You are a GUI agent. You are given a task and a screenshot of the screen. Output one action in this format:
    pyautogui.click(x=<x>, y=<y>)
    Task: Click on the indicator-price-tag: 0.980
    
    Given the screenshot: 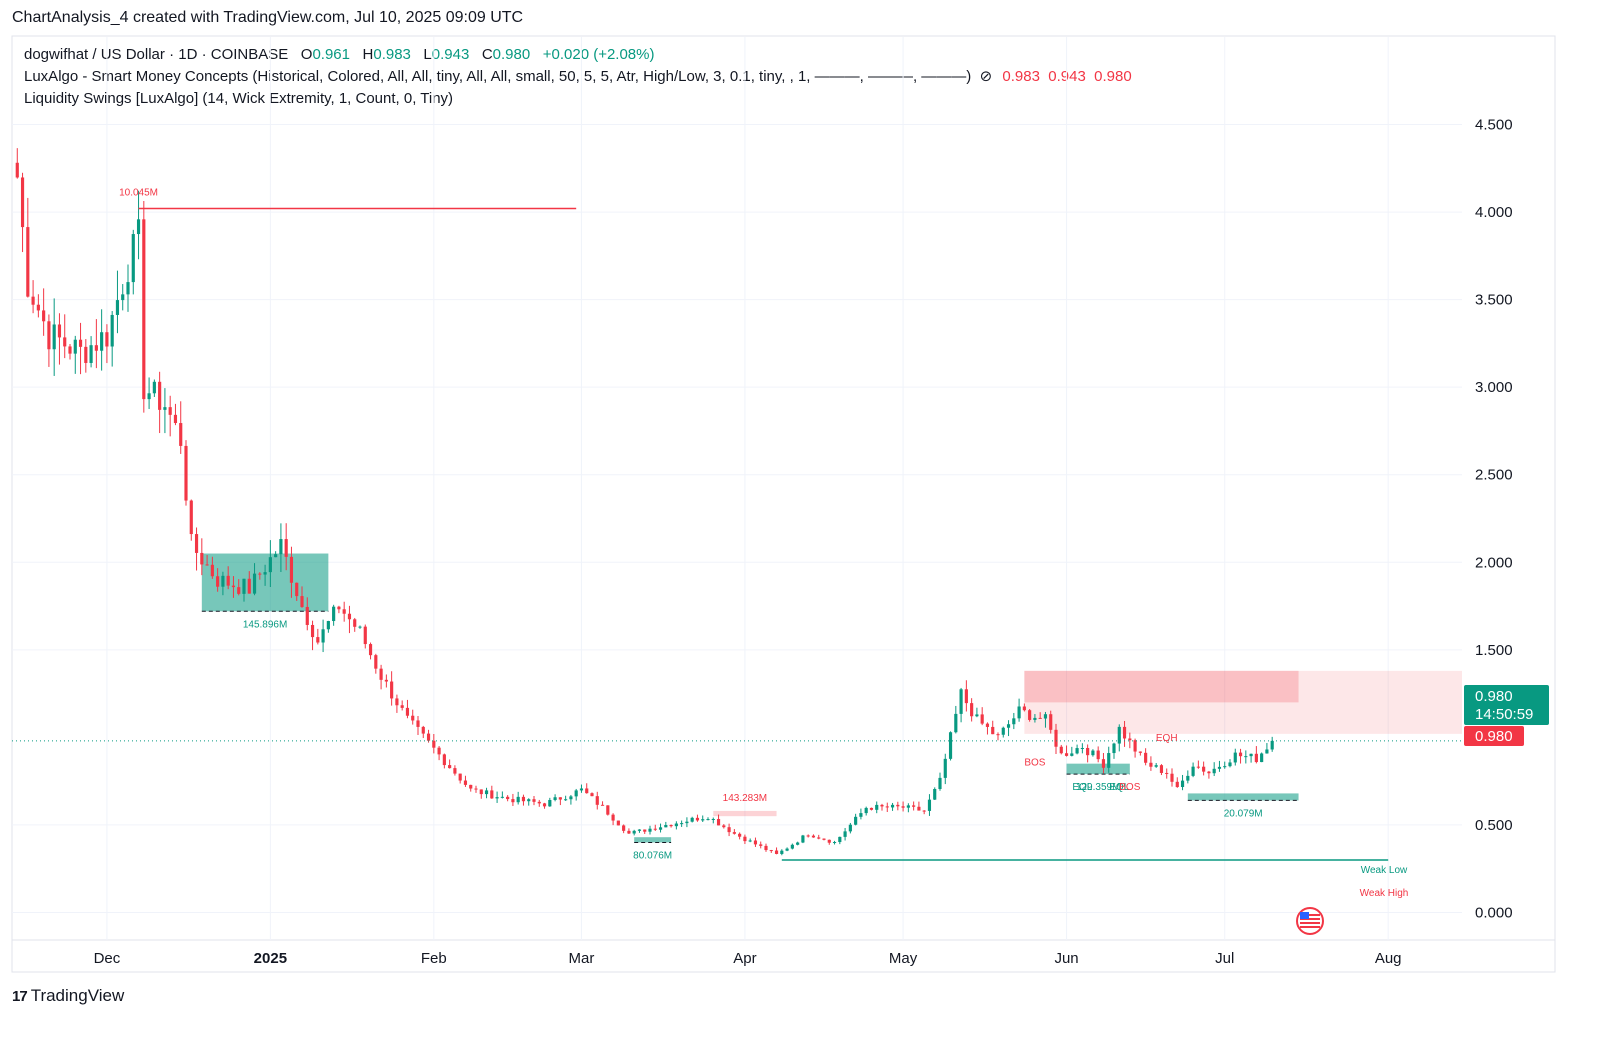 What is the action you would take?
    pyautogui.click(x=1494, y=736)
    